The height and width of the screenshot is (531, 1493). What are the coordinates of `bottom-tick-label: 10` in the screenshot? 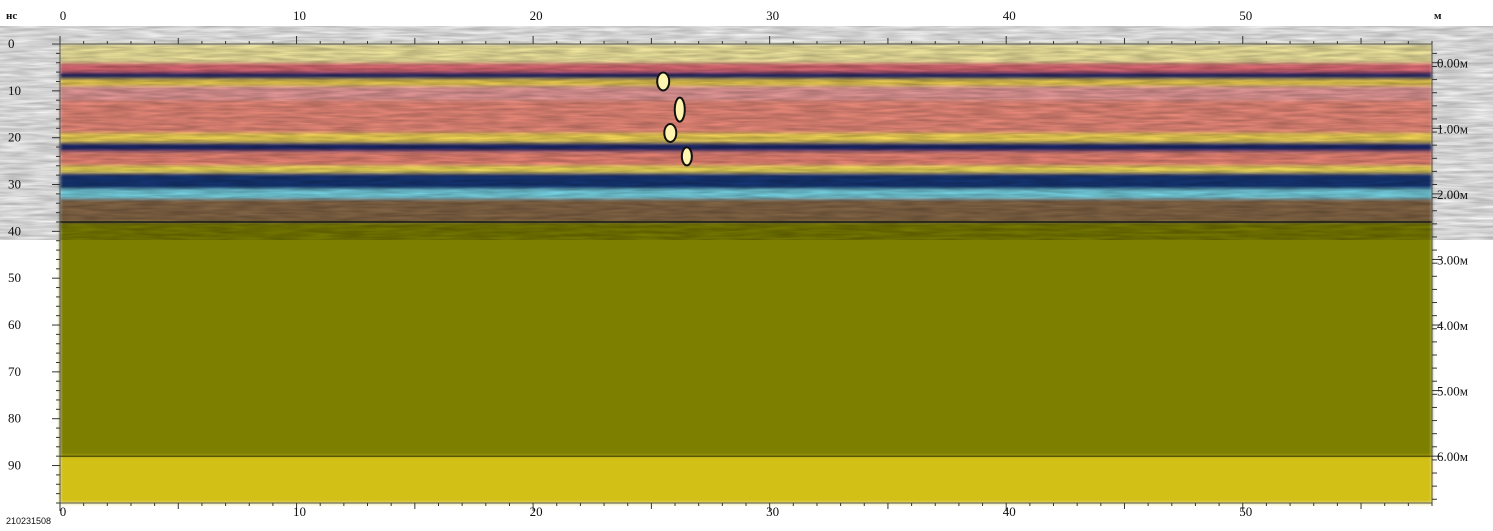 It's located at (299, 511).